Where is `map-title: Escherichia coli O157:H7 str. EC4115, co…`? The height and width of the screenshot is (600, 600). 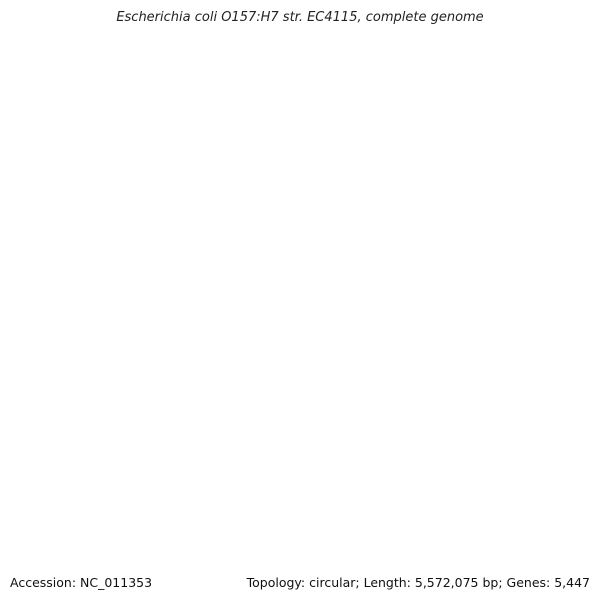
map-title: Escherichia coli O157:H7 str. EC4115, co… is located at coordinates (300, 17).